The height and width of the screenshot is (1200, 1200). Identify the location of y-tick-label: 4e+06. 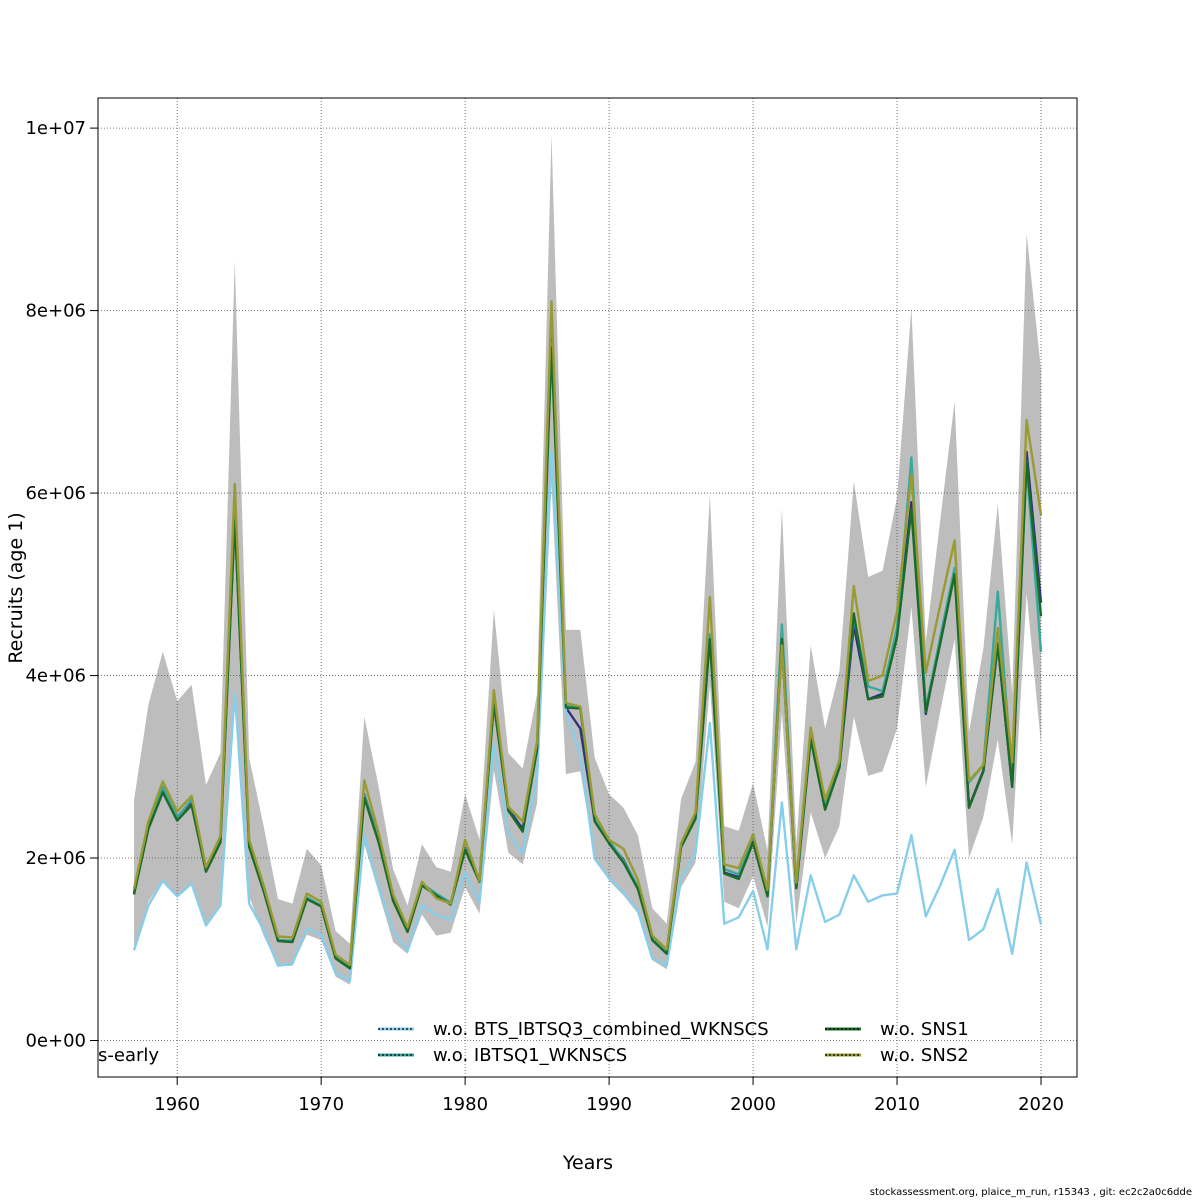
(55, 676).